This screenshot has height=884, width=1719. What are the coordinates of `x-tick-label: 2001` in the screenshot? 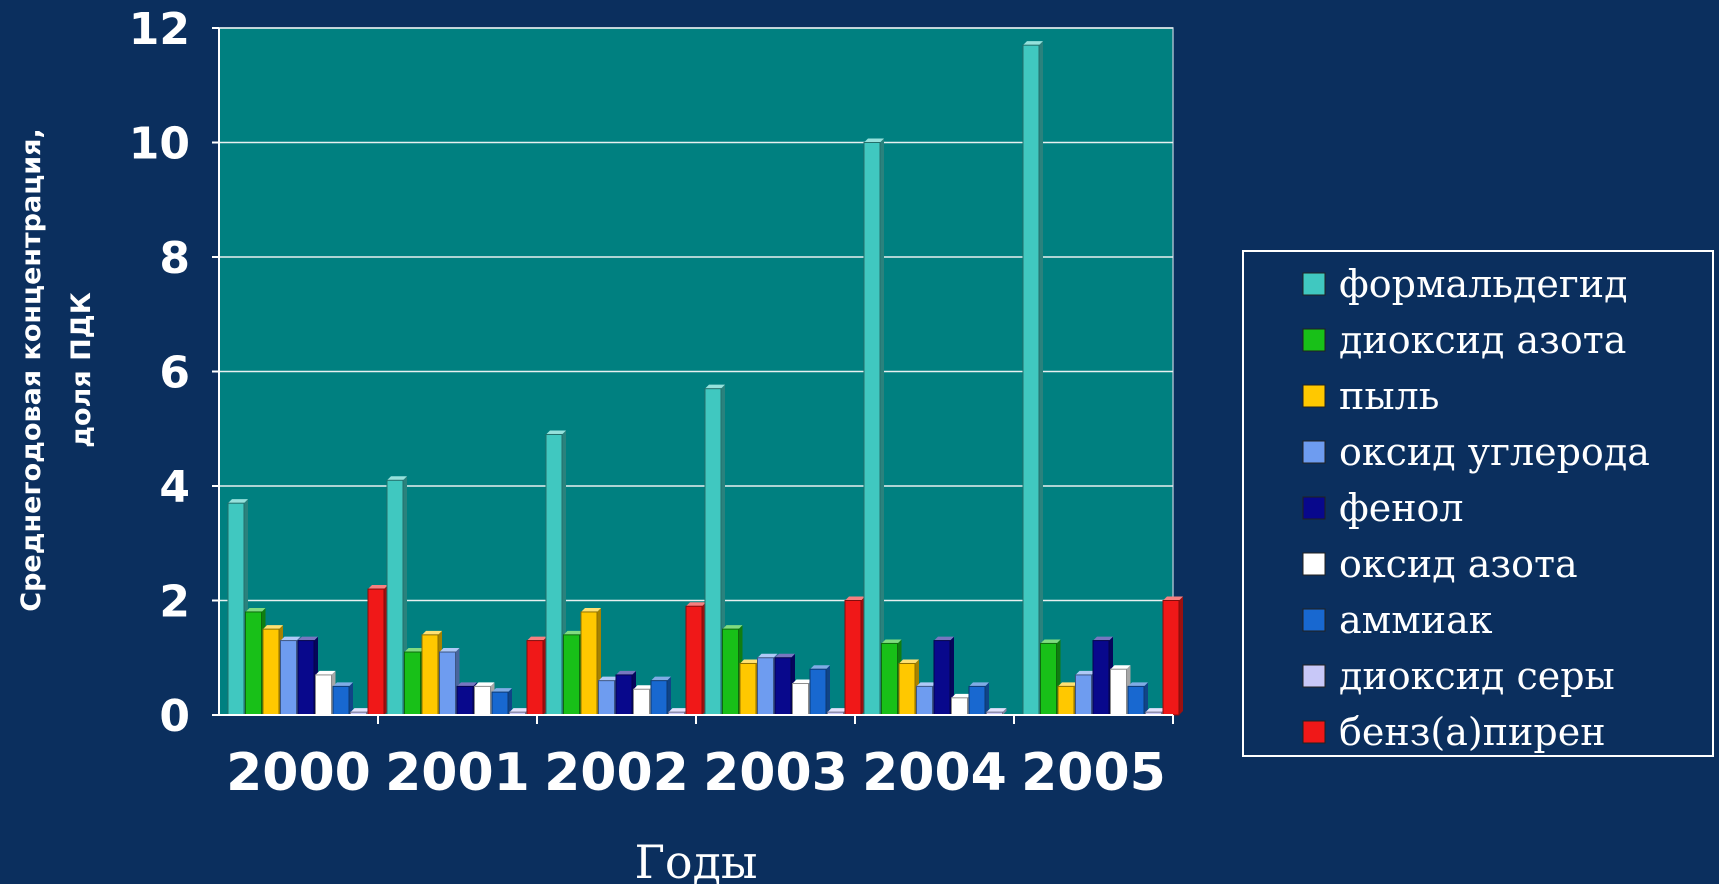 It's located at (457, 773).